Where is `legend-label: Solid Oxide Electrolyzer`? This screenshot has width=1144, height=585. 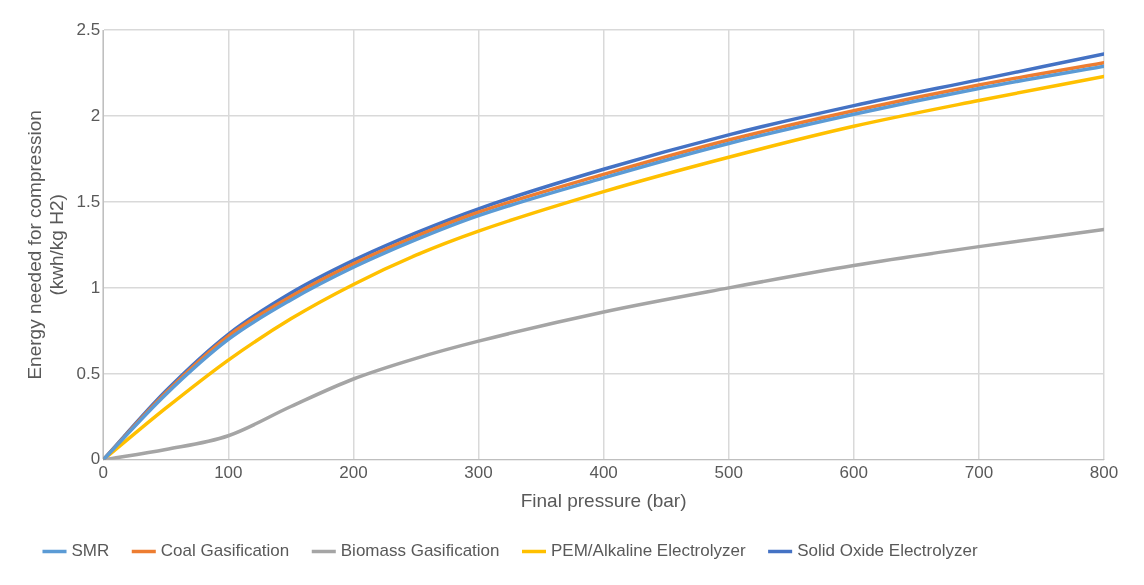 legend-label: Solid Oxide Electrolyzer is located at coordinates (887, 551).